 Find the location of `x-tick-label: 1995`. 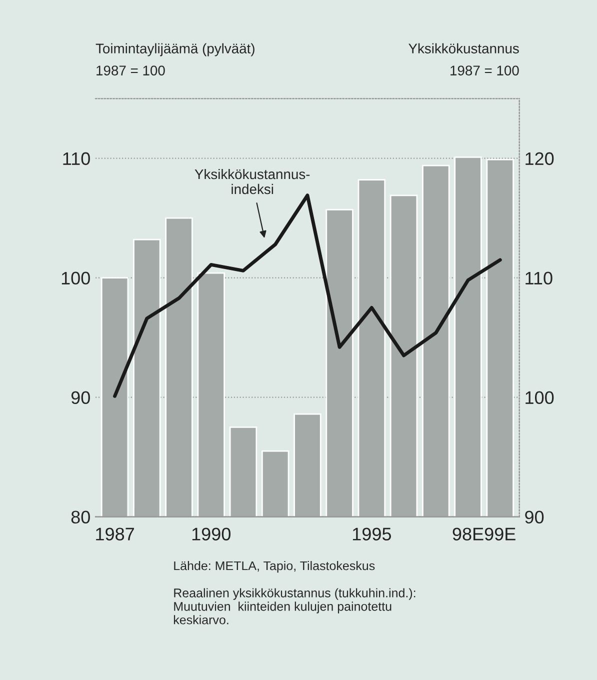

x-tick-label: 1995 is located at coordinates (372, 534).